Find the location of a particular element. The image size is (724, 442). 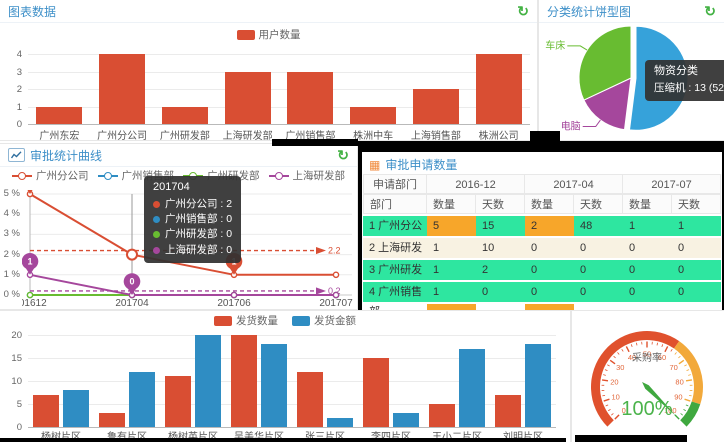

svg-text: 40 is located at coordinates (632, 357).